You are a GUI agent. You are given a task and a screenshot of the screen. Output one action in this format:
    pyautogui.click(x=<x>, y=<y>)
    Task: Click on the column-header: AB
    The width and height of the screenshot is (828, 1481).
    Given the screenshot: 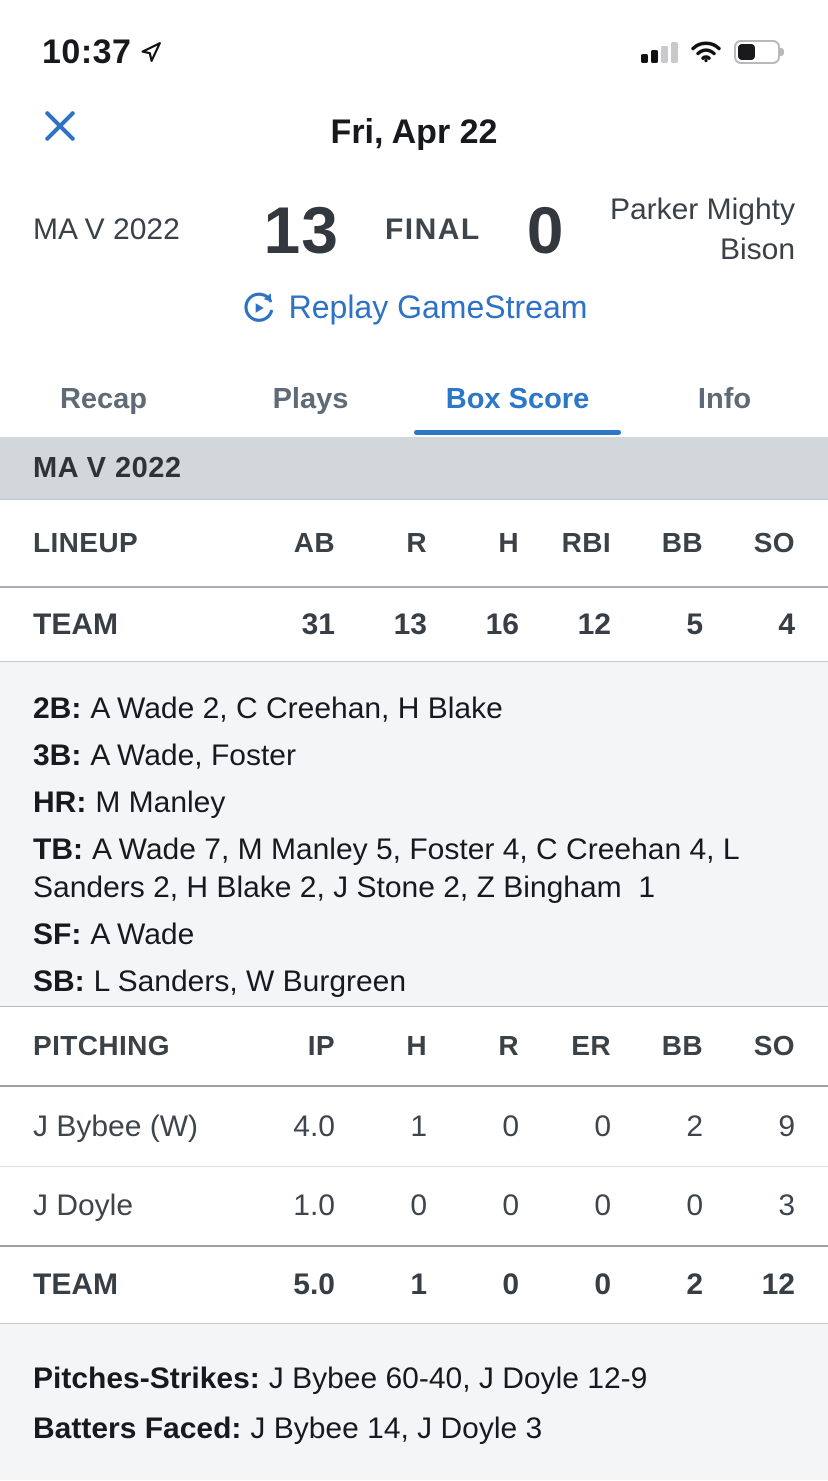 What is the action you would take?
    pyautogui.click(x=314, y=542)
    